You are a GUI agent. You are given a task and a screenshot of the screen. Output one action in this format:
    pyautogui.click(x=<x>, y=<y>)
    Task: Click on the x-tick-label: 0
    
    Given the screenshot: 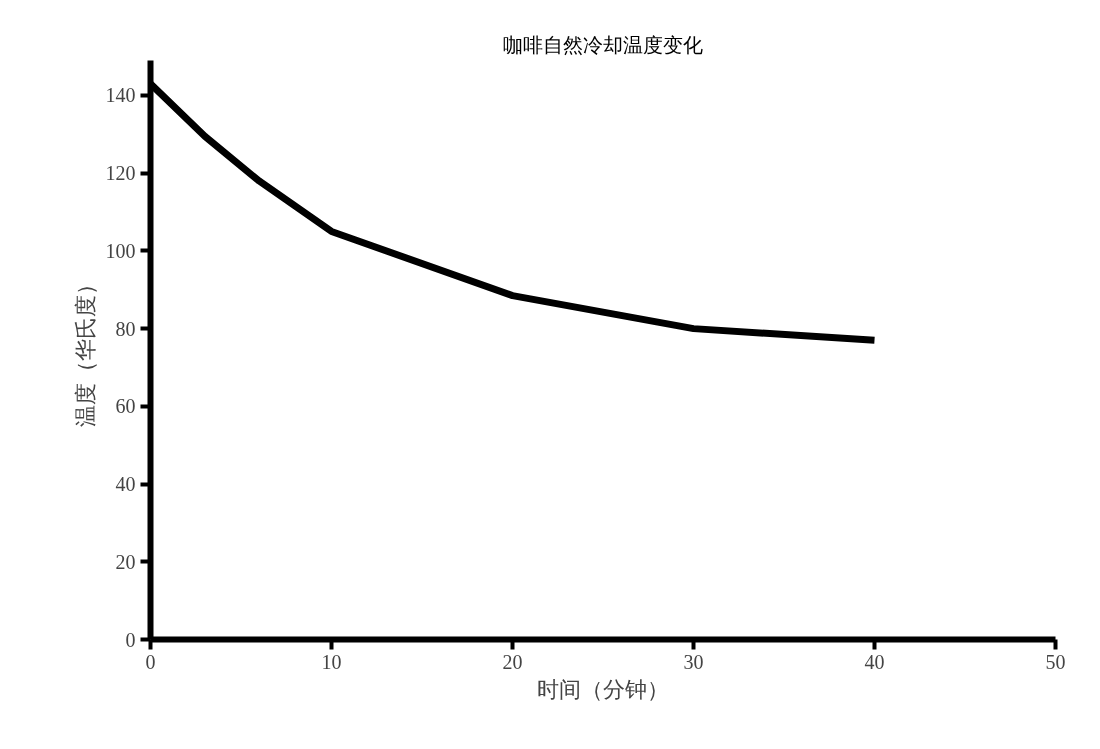 What is the action you would take?
    pyautogui.click(x=150, y=661)
    